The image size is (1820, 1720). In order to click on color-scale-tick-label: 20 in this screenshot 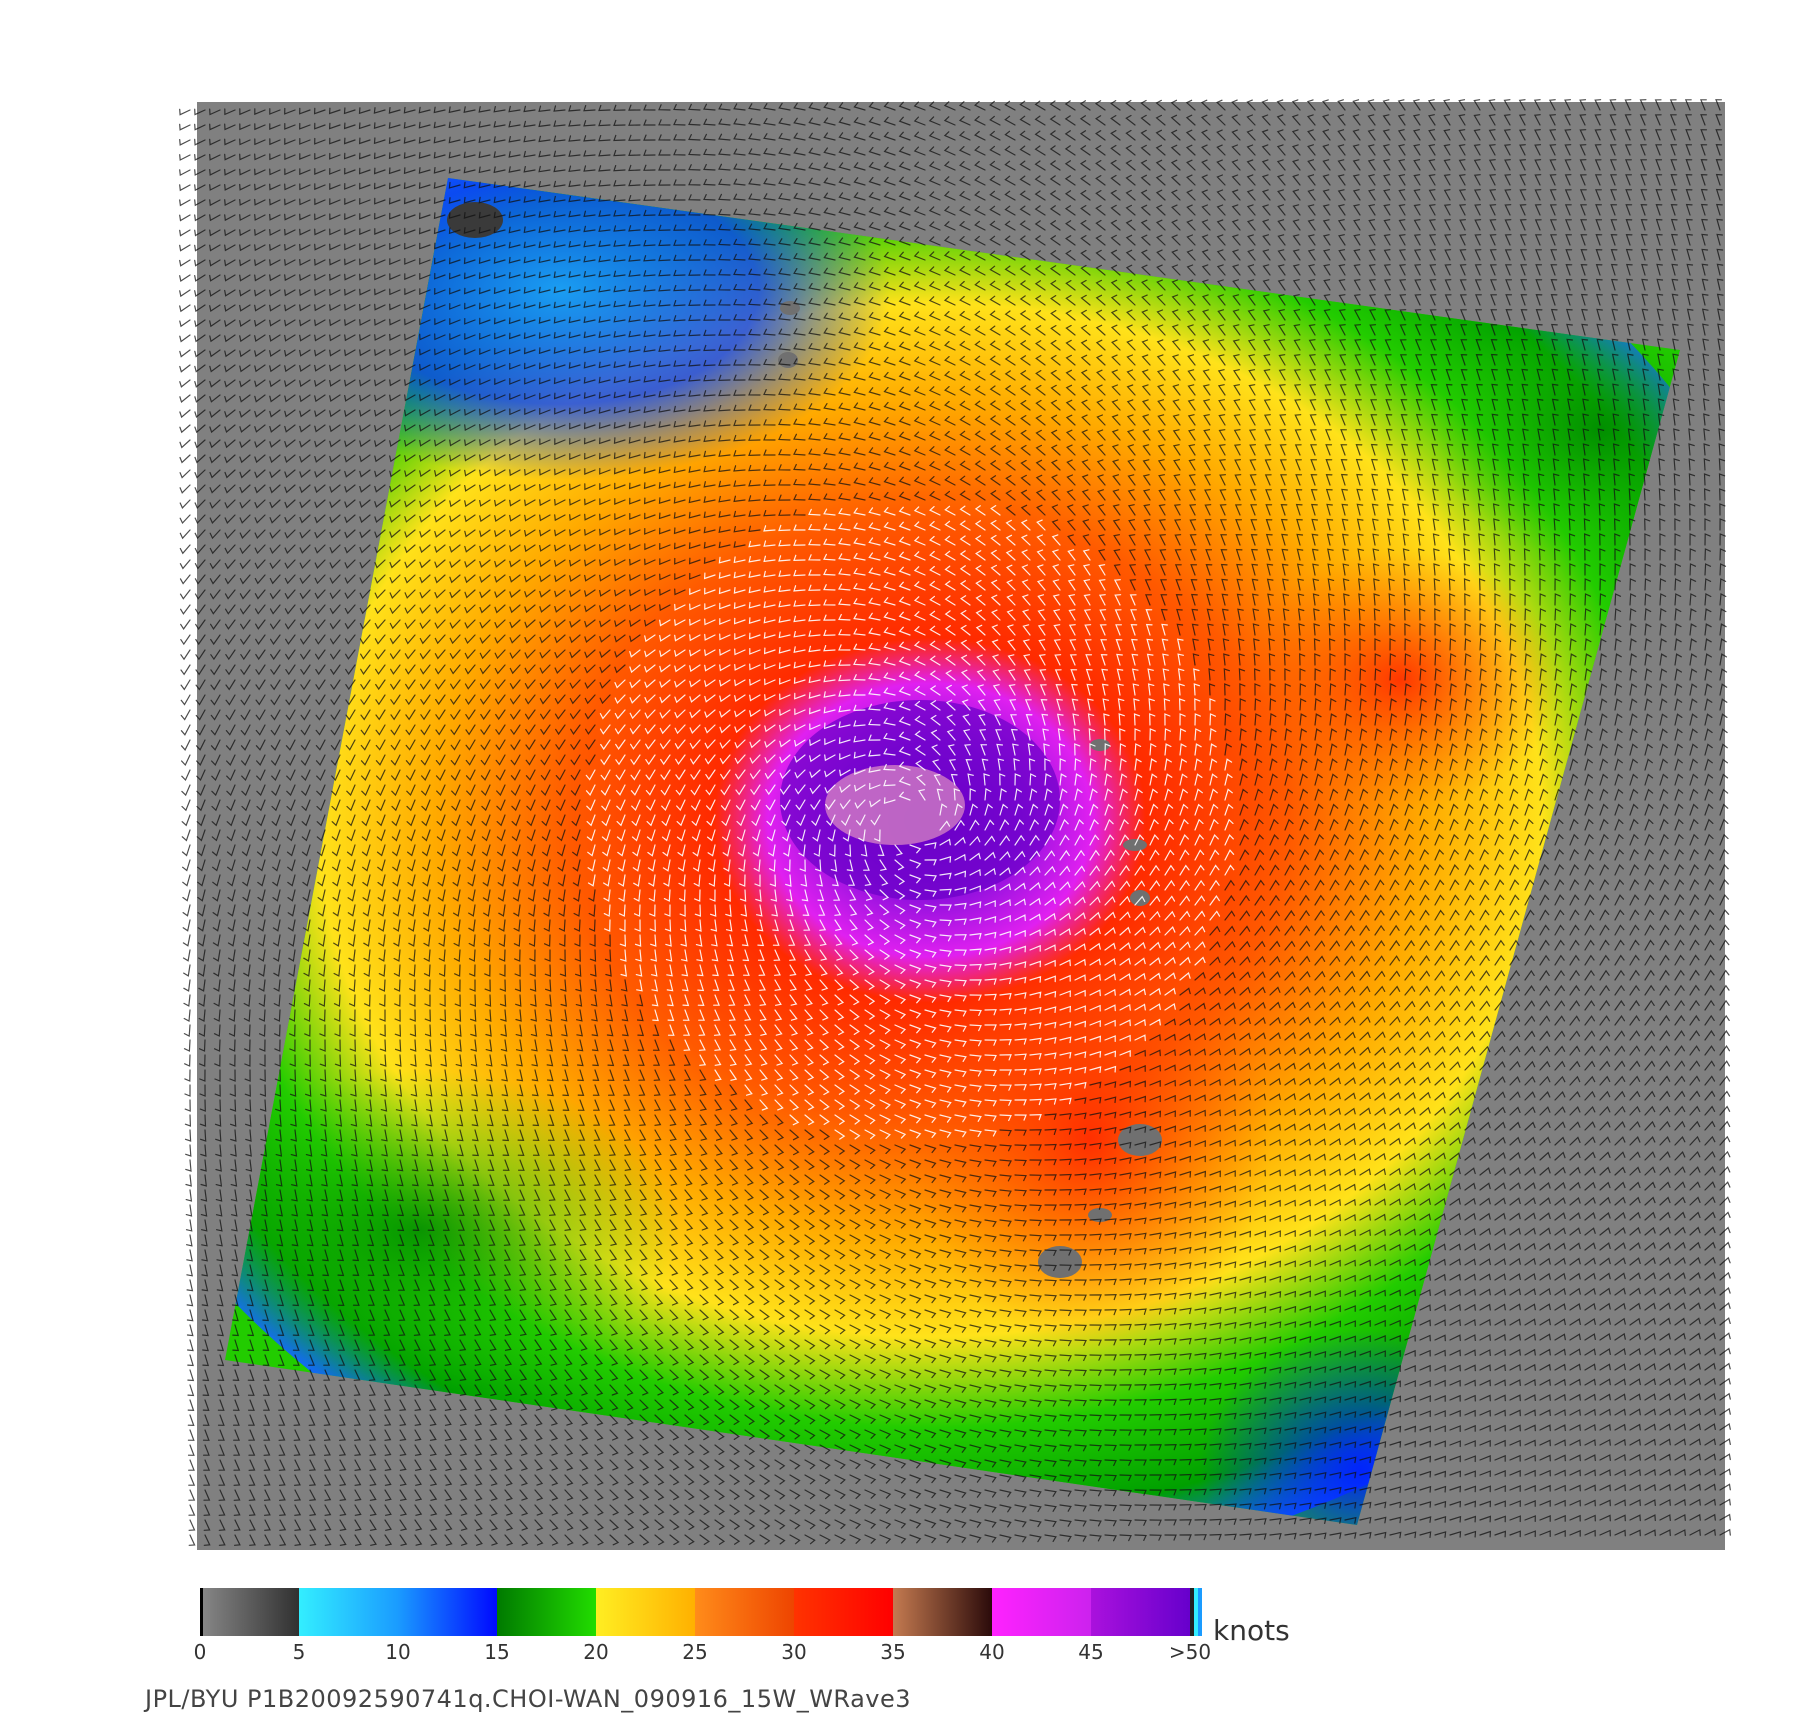, I will do `click(596, 1652)`.